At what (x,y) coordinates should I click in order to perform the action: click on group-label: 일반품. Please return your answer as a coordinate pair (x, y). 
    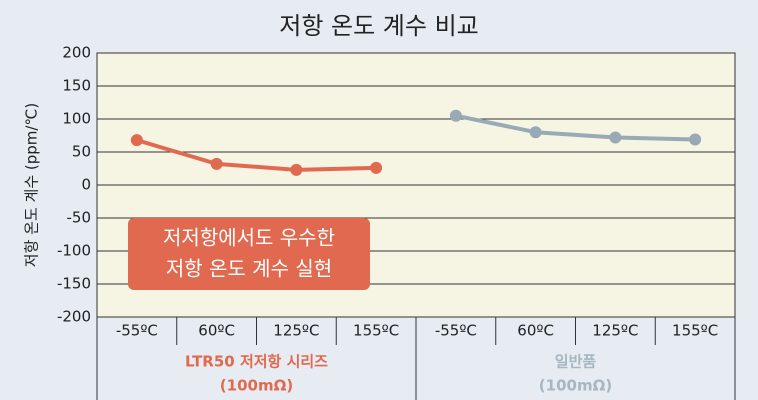
    Looking at the image, I should click on (576, 362).